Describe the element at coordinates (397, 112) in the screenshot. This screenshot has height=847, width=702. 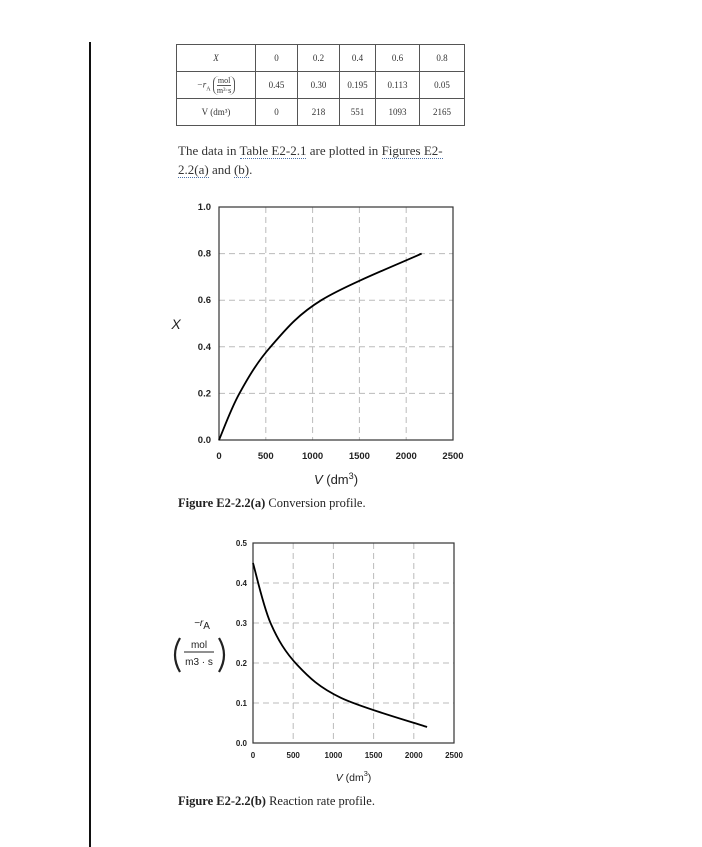
I see `cell: 1093` at that location.